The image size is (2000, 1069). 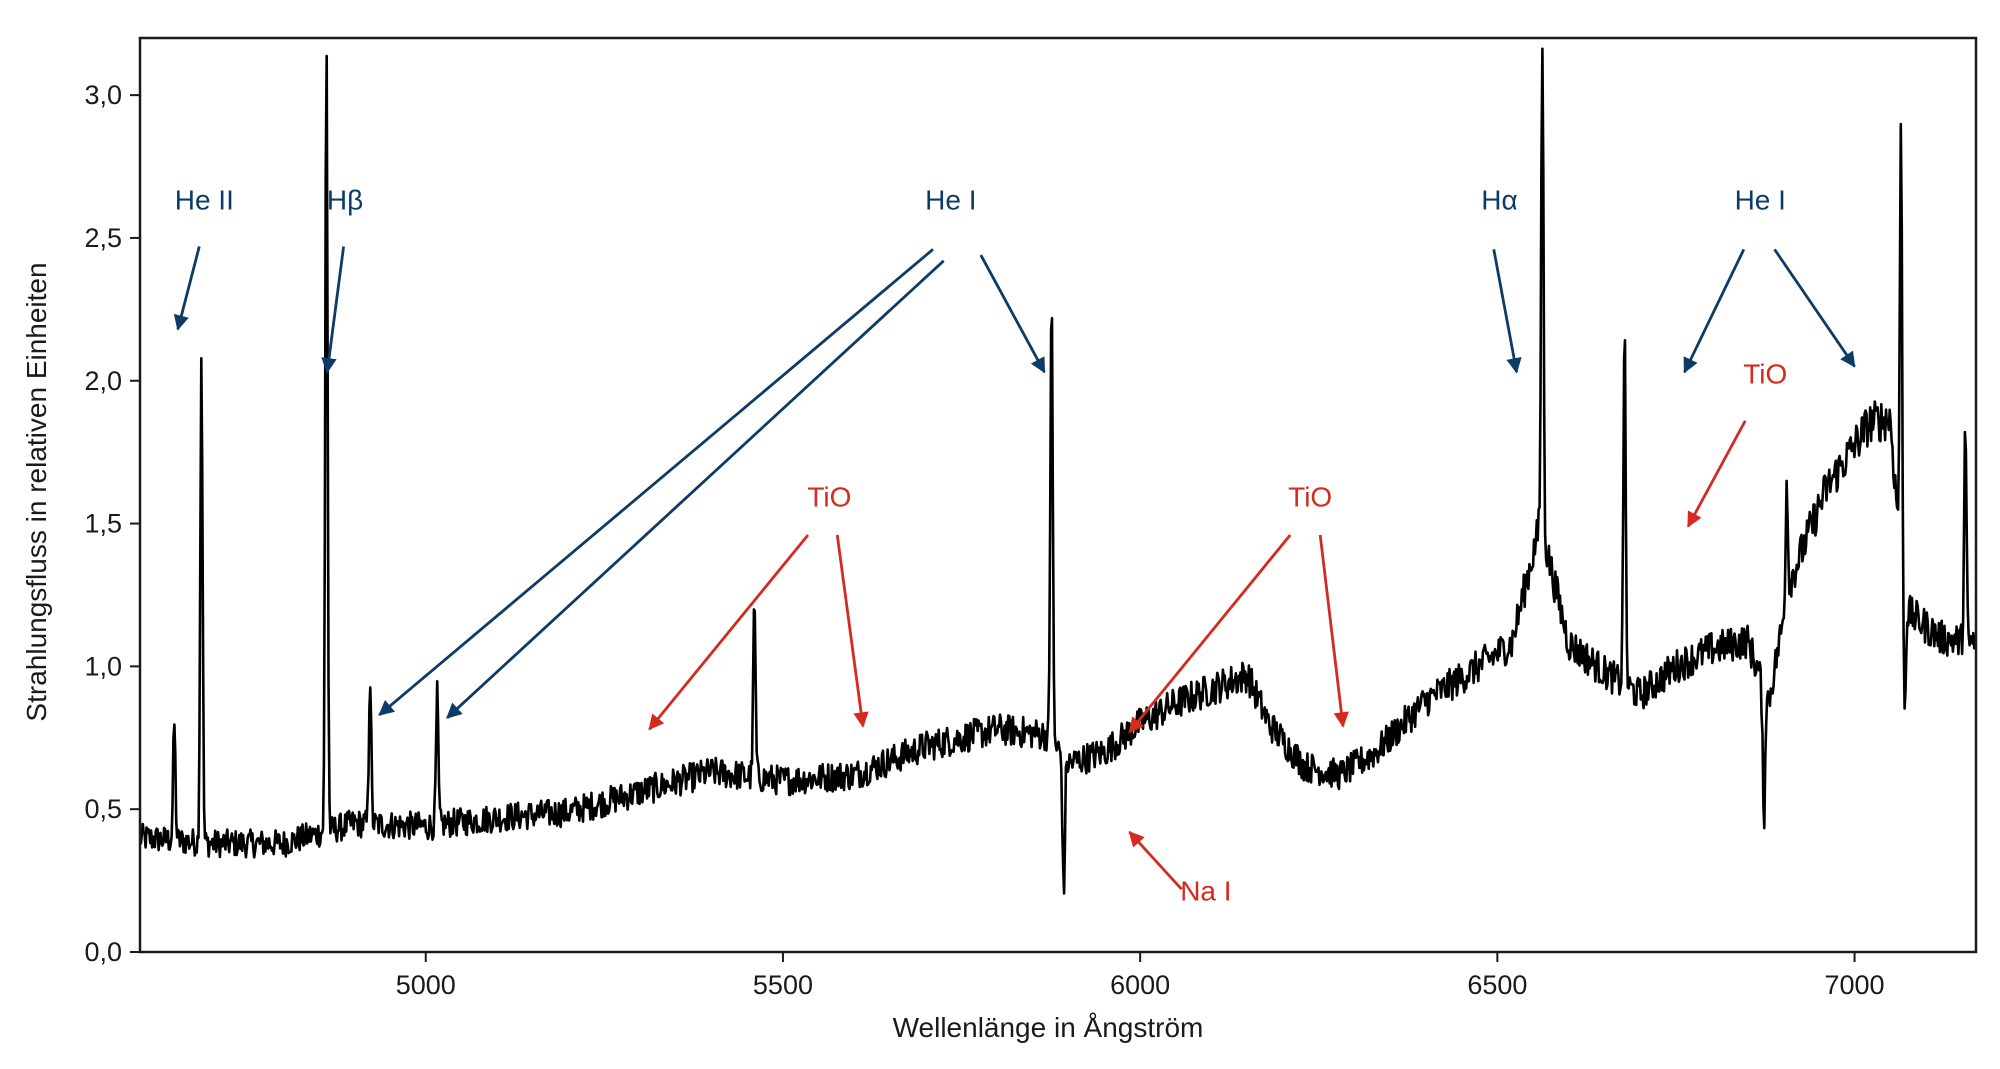 I want to click on annotation-label: Hβ, so click(x=345, y=199).